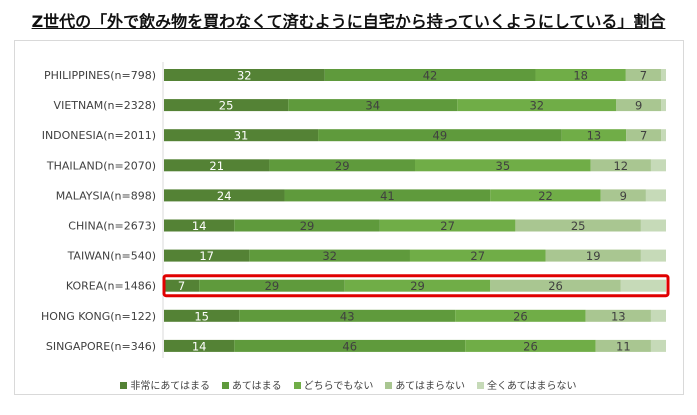 This screenshot has height=415, width=697. What do you see at coordinates (105, 105) in the screenshot?
I see `category-label: VIETNAM(n=2328)` at bounding box center [105, 105].